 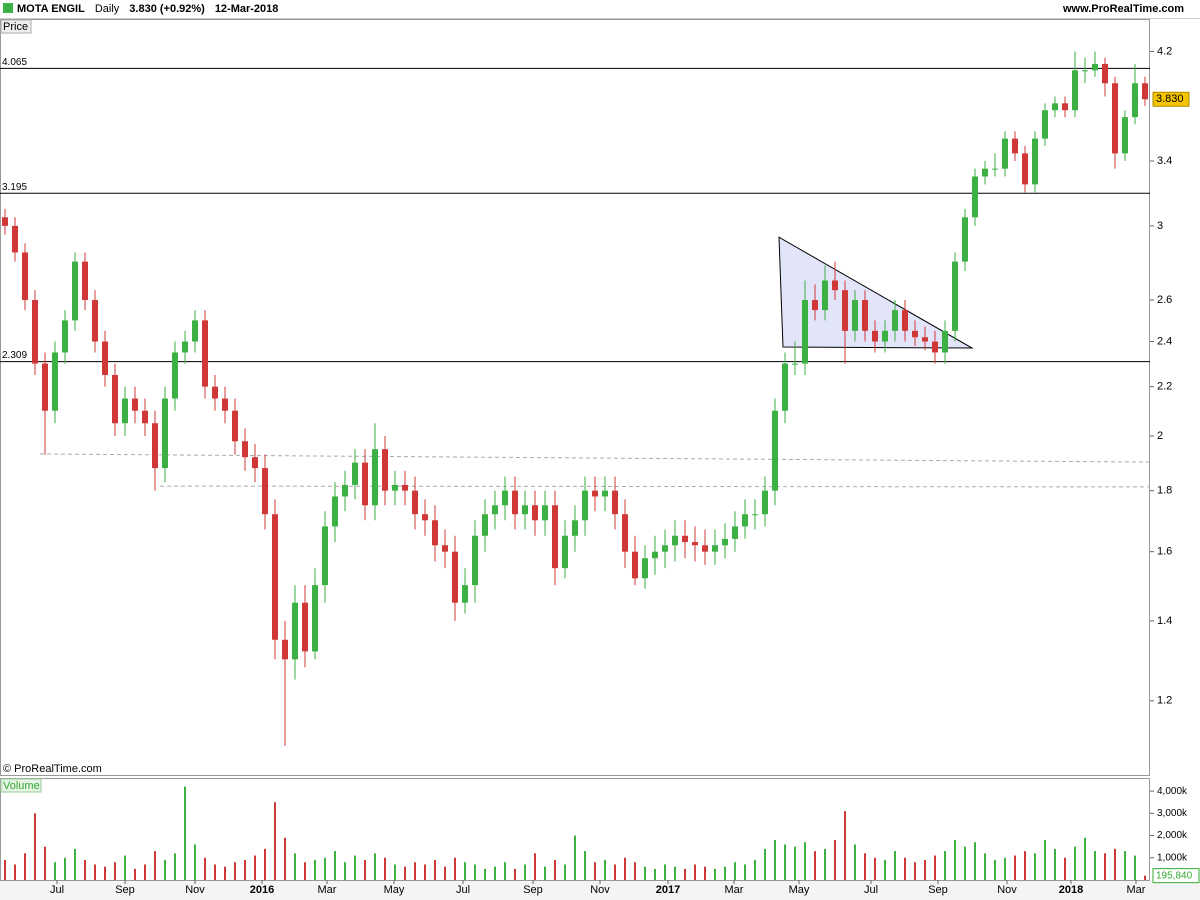 What do you see at coordinates (1174, 875) in the screenshot?
I see `last-volume-label: 195,840` at bounding box center [1174, 875].